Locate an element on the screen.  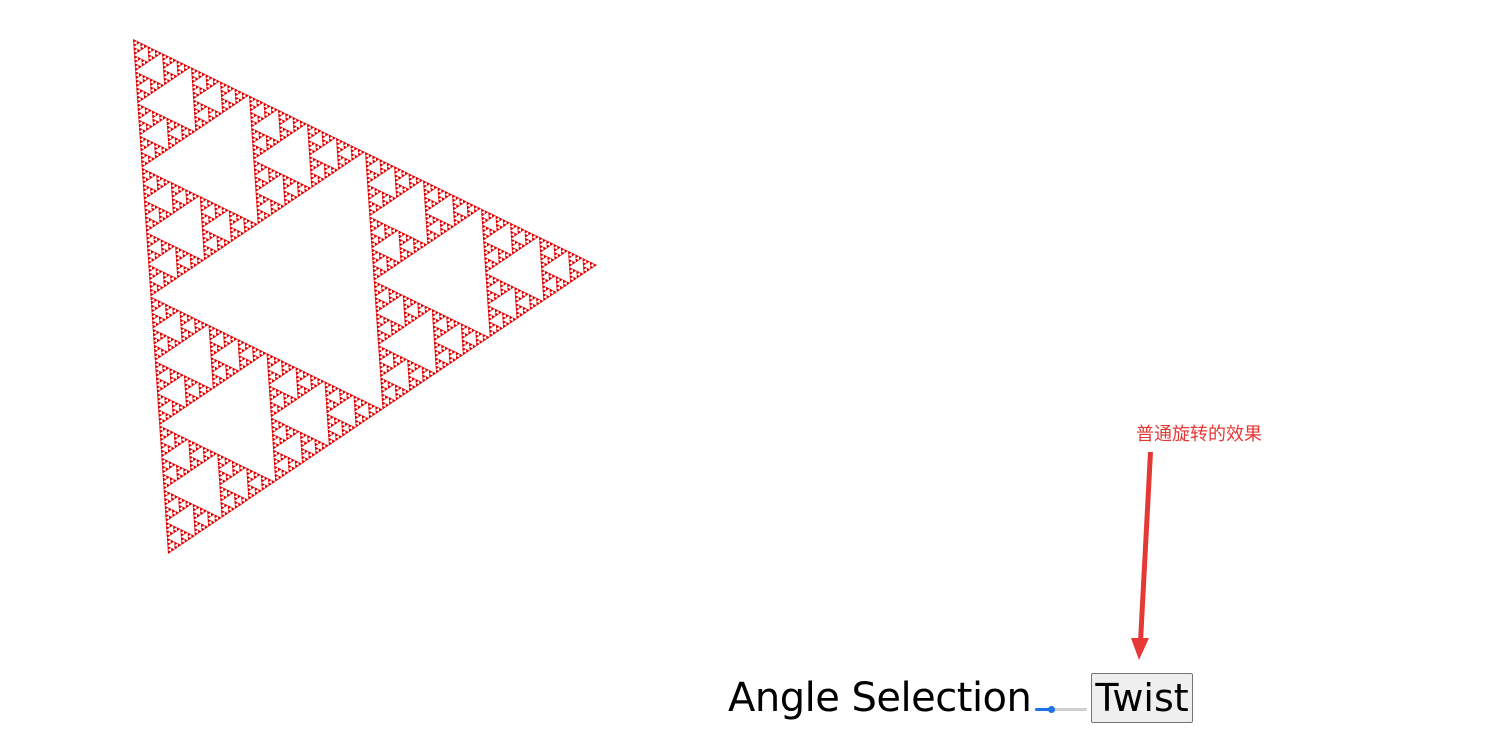
annotation-text: 普通旋转的效果 is located at coordinates (1199, 434).